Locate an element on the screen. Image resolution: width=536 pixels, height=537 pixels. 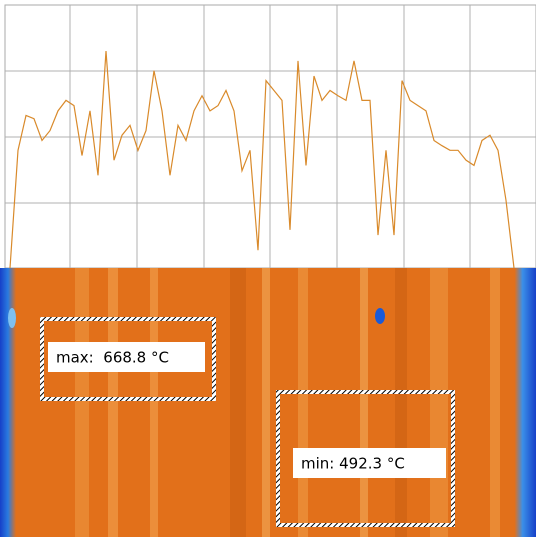
cold-spot is located at coordinates (380, 316).